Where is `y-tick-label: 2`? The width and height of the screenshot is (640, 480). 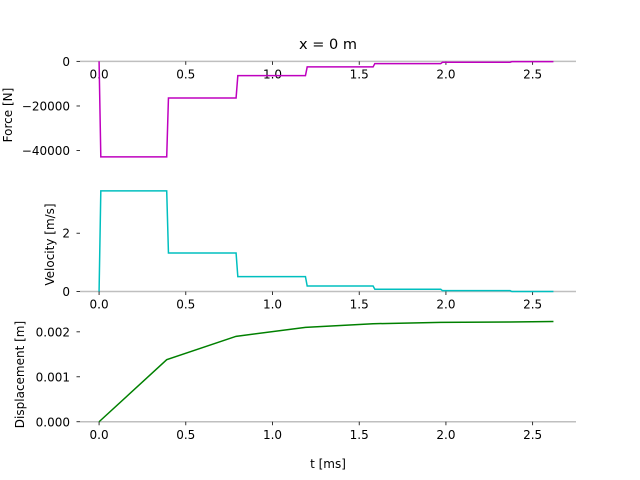
y-tick-label: 2 is located at coordinates (66, 234).